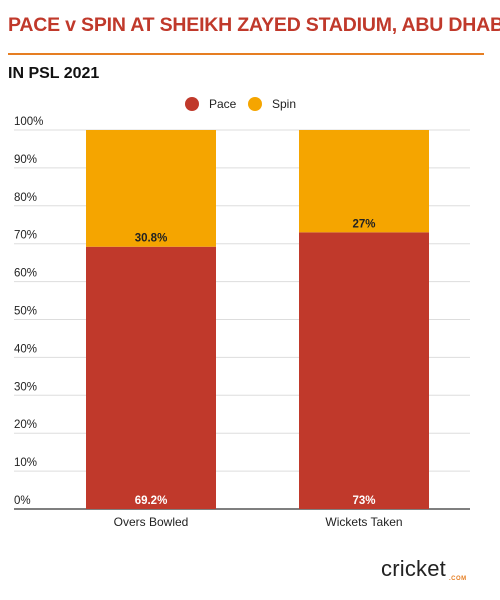  What do you see at coordinates (25, 198) in the screenshot?
I see `y-tick-label: 80%` at bounding box center [25, 198].